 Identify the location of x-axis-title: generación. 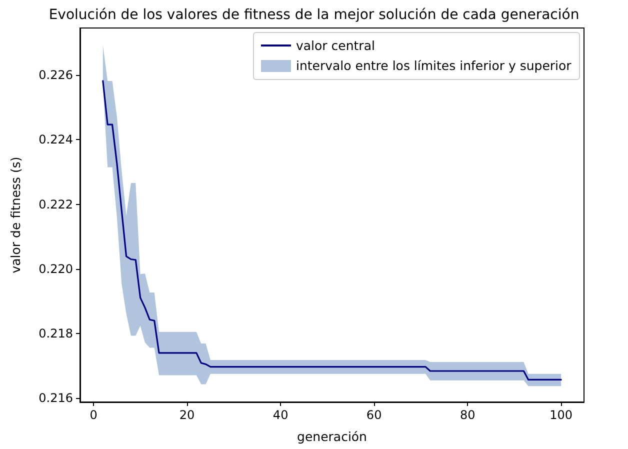
(332, 436).